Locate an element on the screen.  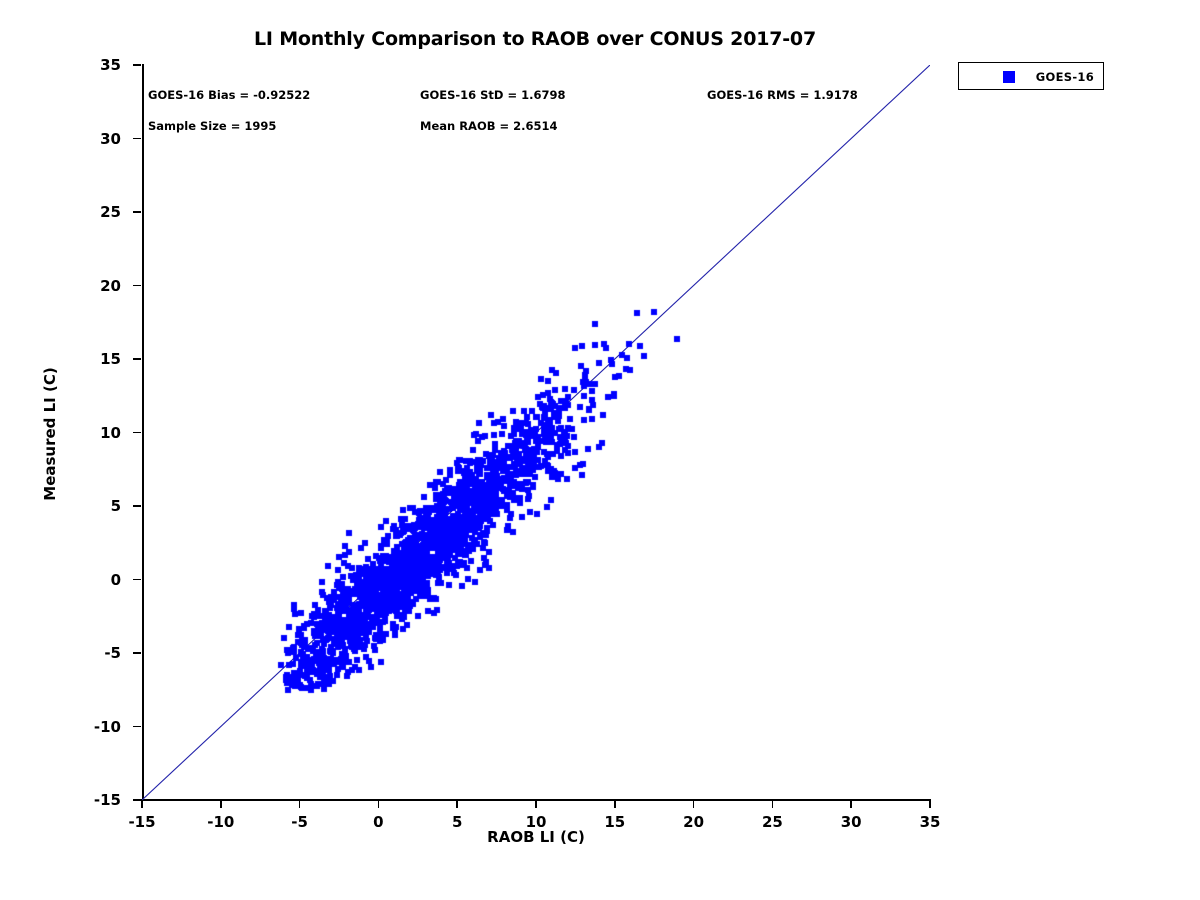
y-tick-label-30: 30 is located at coordinates (110, 138).